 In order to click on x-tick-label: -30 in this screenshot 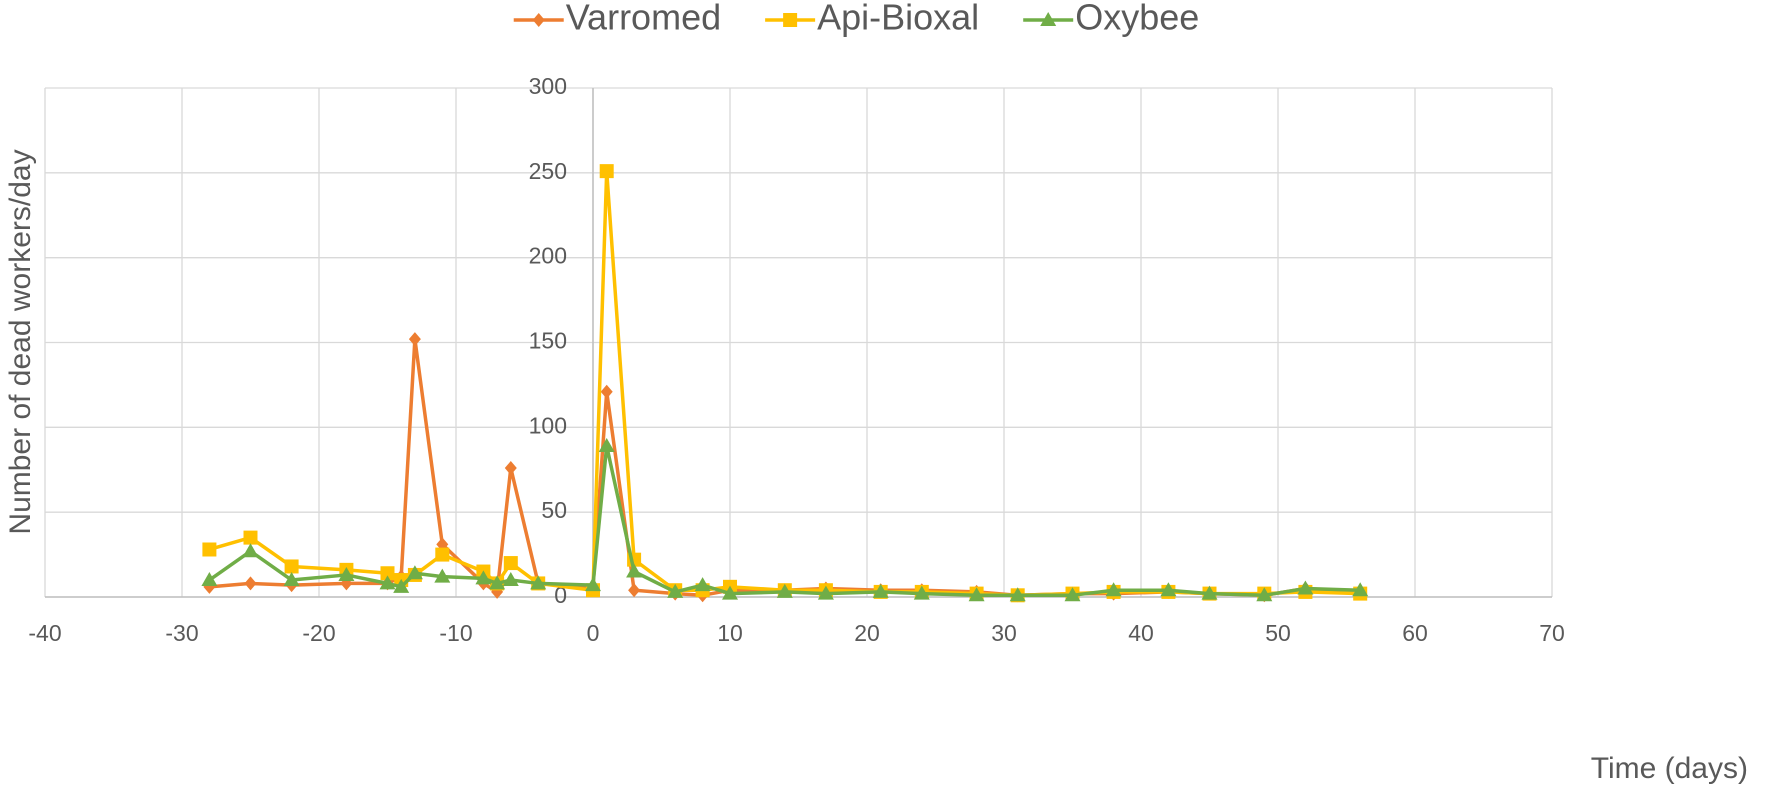, I will do `click(181, 633)`.